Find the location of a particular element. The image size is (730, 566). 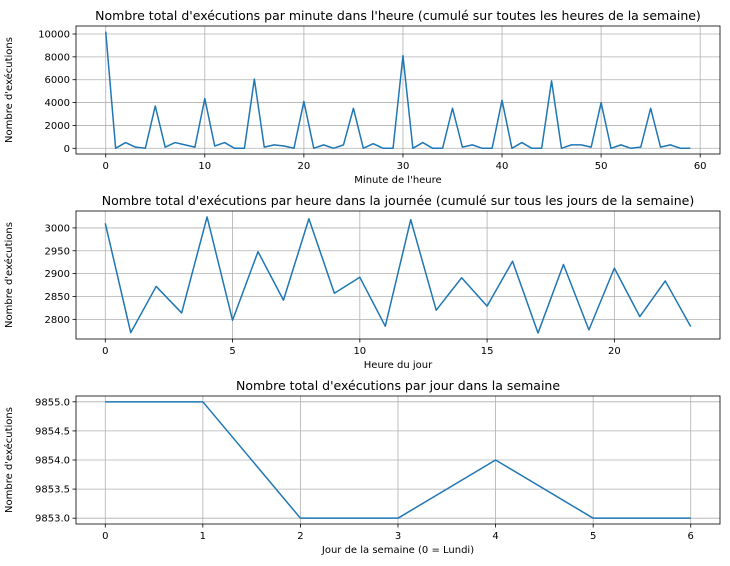

y-tick-label: 9853.5 is located at coordinates (52, 490).